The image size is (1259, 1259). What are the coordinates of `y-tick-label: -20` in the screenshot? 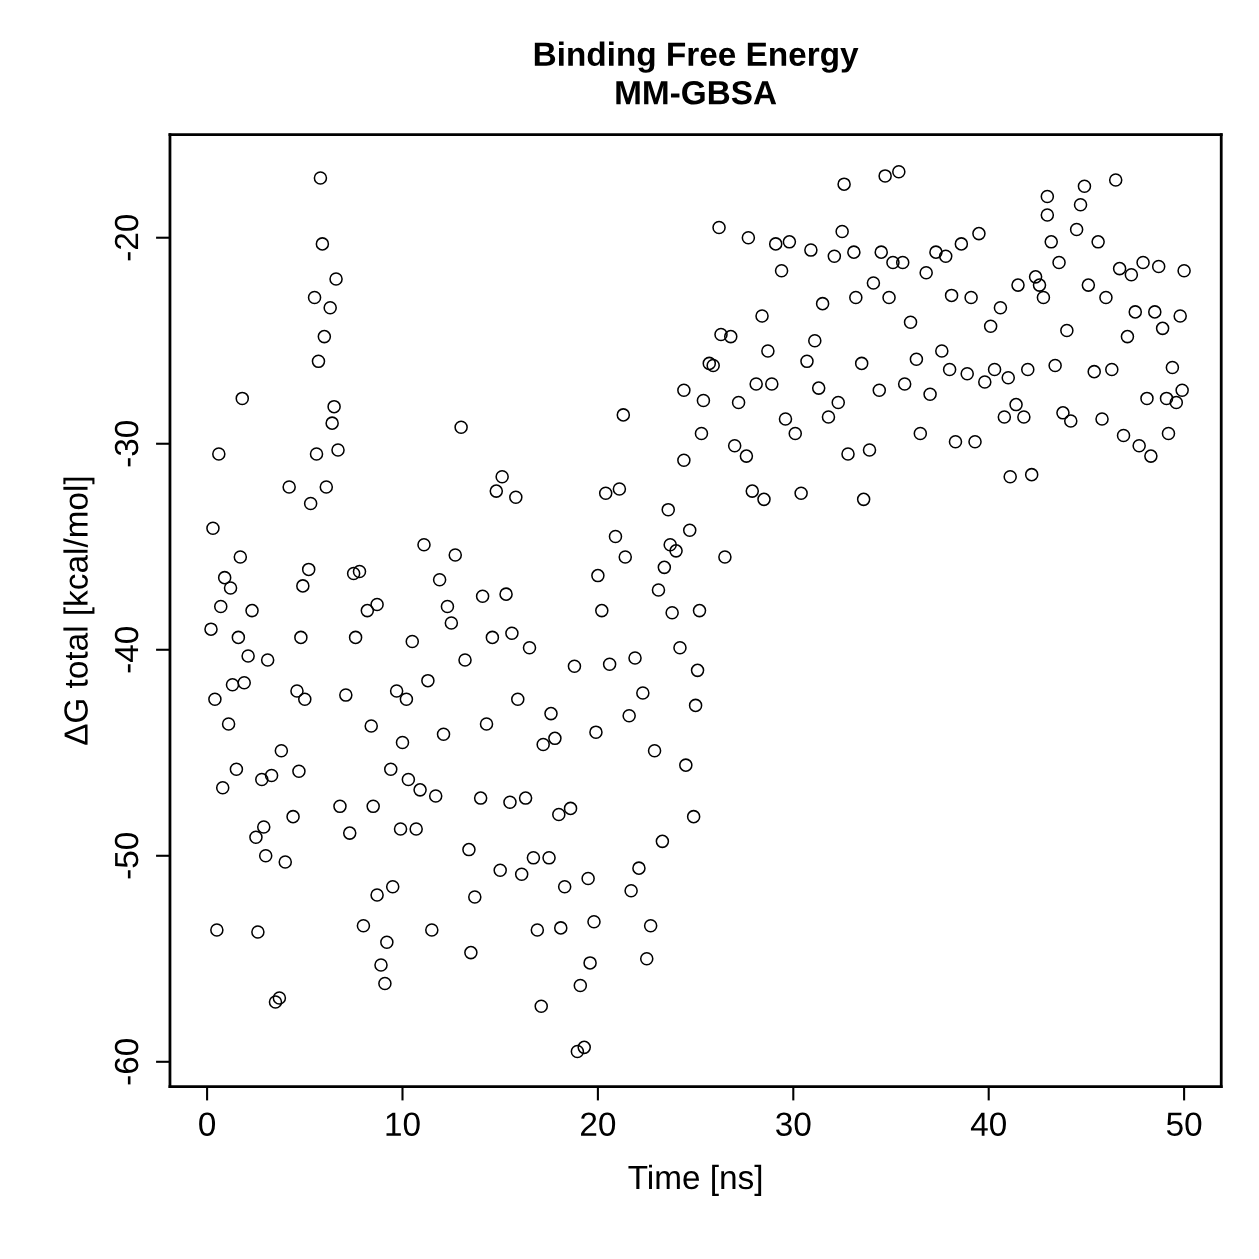 It's located at (126, 237).